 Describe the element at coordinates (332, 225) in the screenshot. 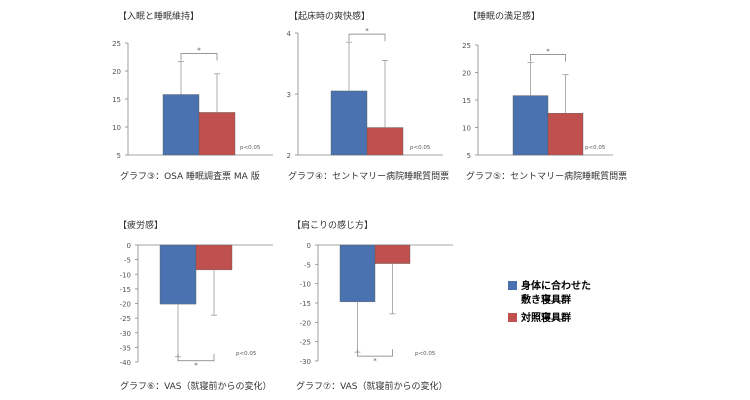

I see `chart-title: 【肩こりの感じ方】` at that location.